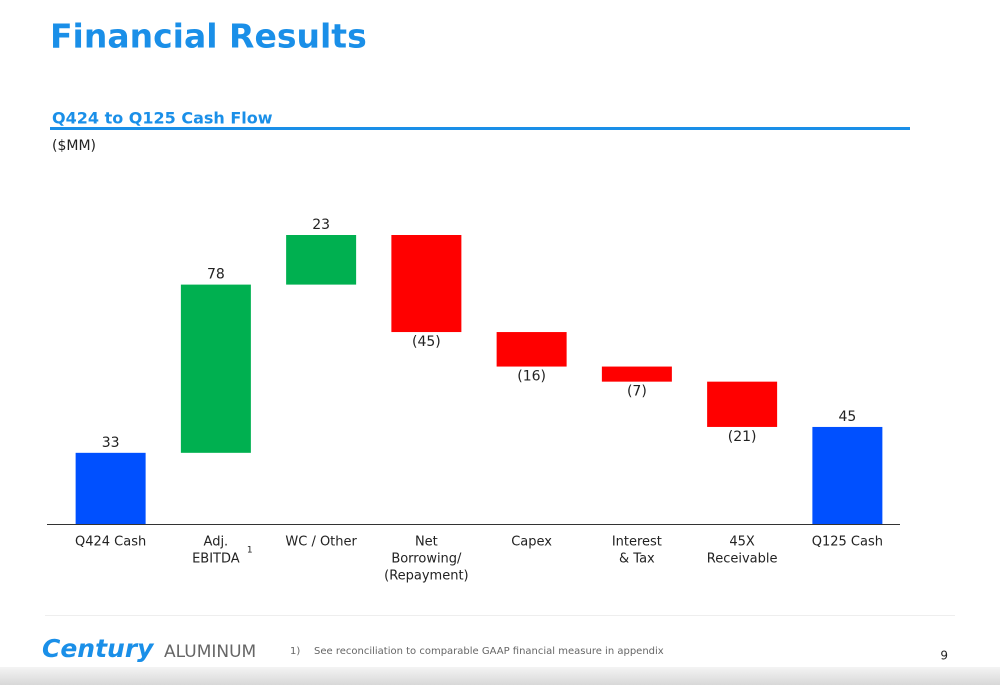  Describe the element at coordinates (162, 118) in the screenshot. I see `chart-title: Q424 to Q125 Cash Flow` at that location.